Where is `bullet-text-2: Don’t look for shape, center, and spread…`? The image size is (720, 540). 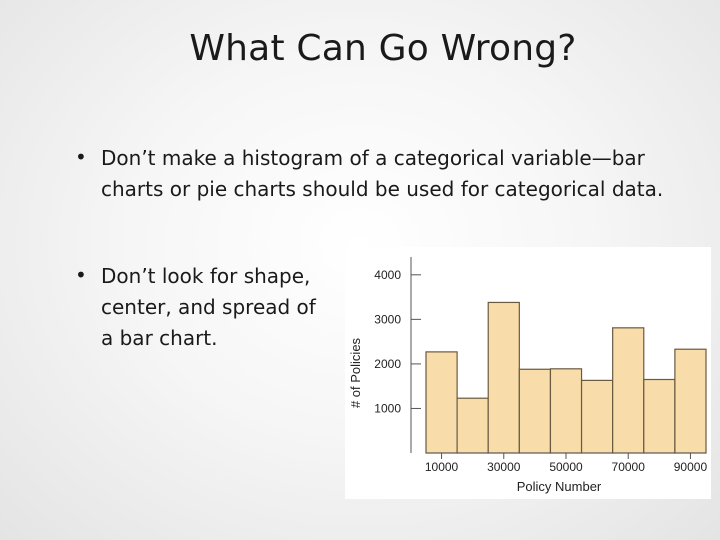
bullet-text-2: Don’t look for shape, center, and spread… is located at coordinates (208, 307).